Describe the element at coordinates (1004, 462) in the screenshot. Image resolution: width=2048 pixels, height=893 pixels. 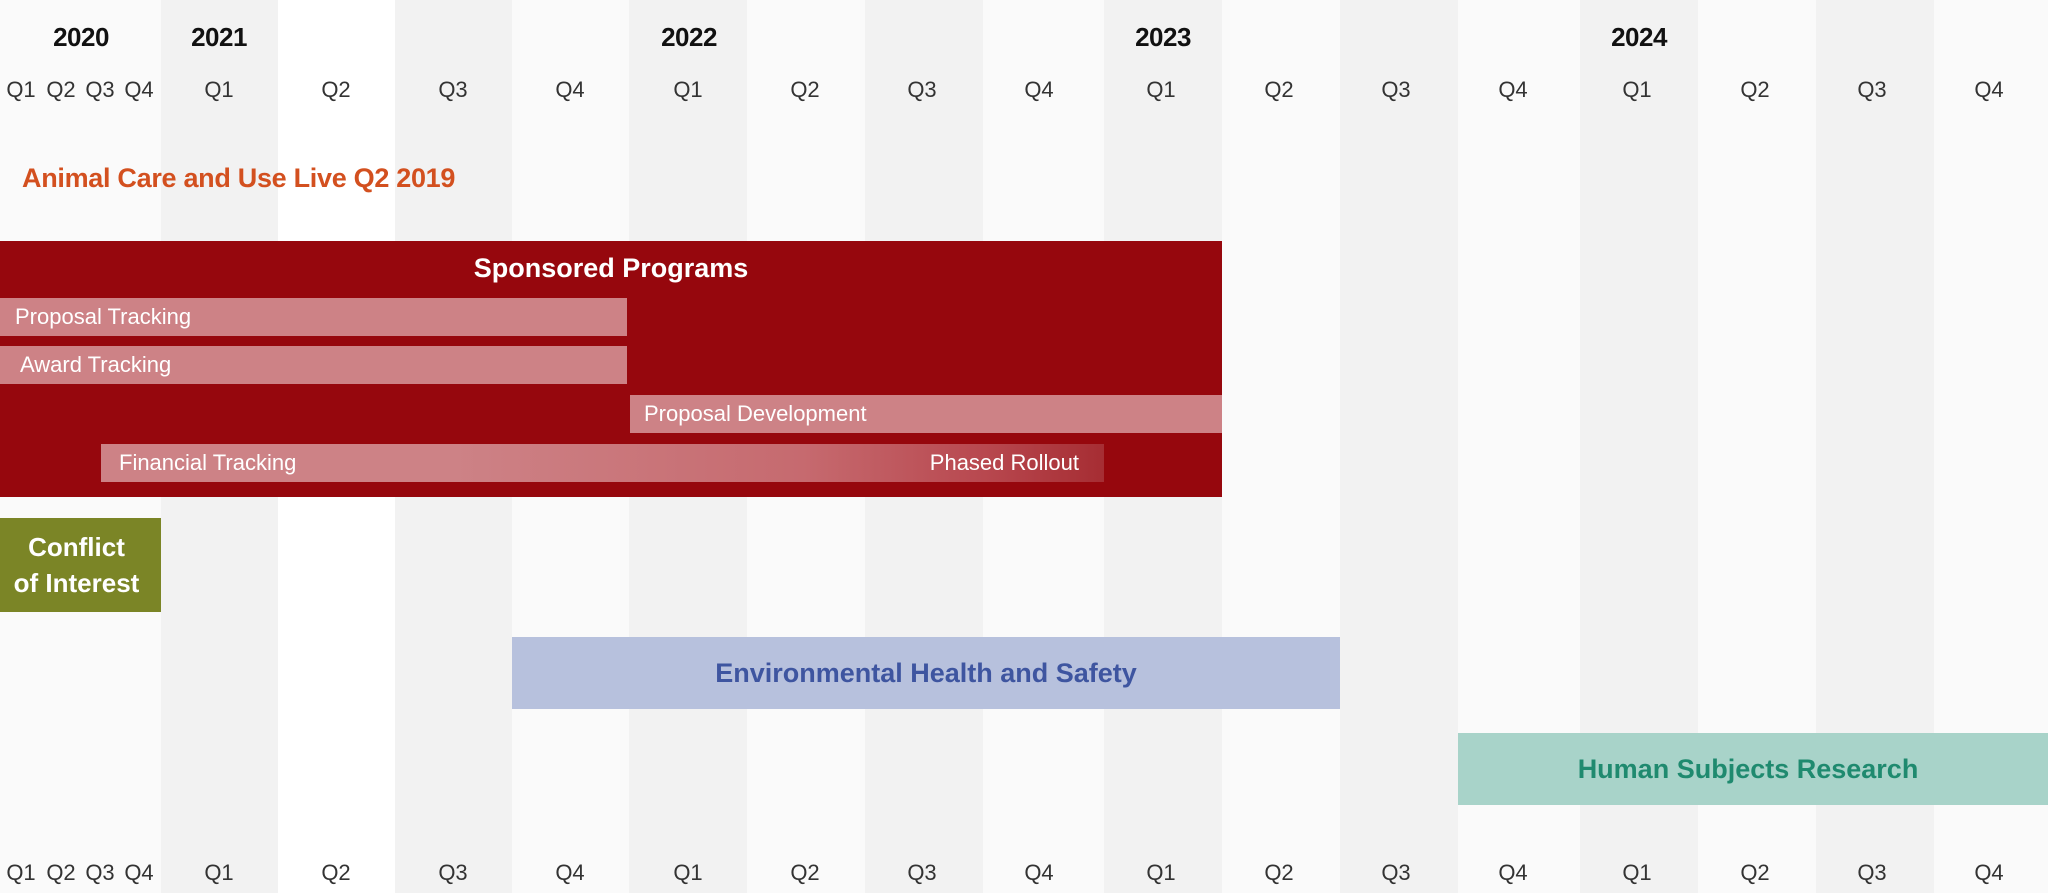
I see `phased-rollout-label: Phased Rollout` at that location.